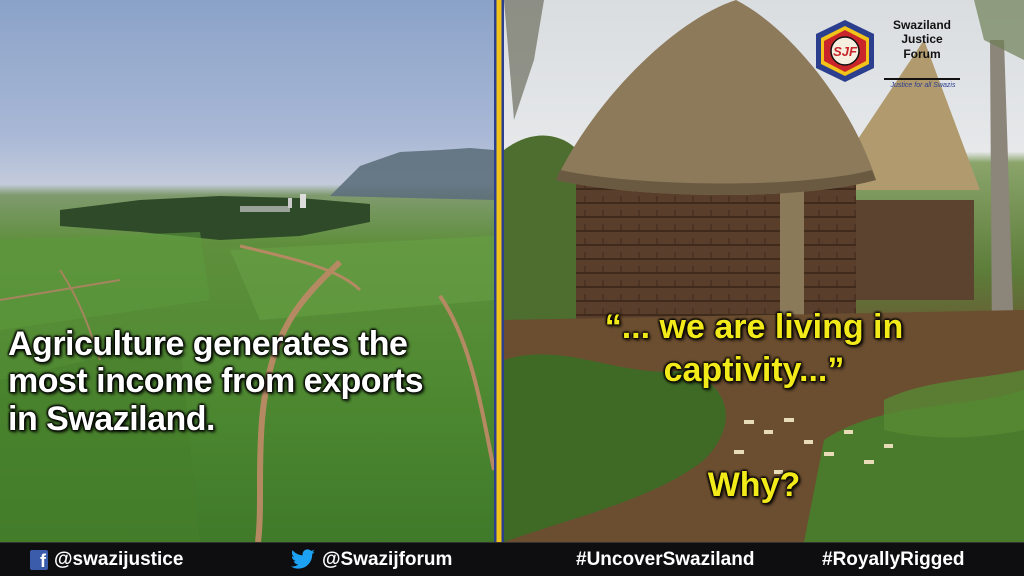 The width and height of the screenshot is (1024, 576). Describe the element at coordinates (754, 327) in the screenshot. I see `quote-line-1: “... we are living in` at that location.